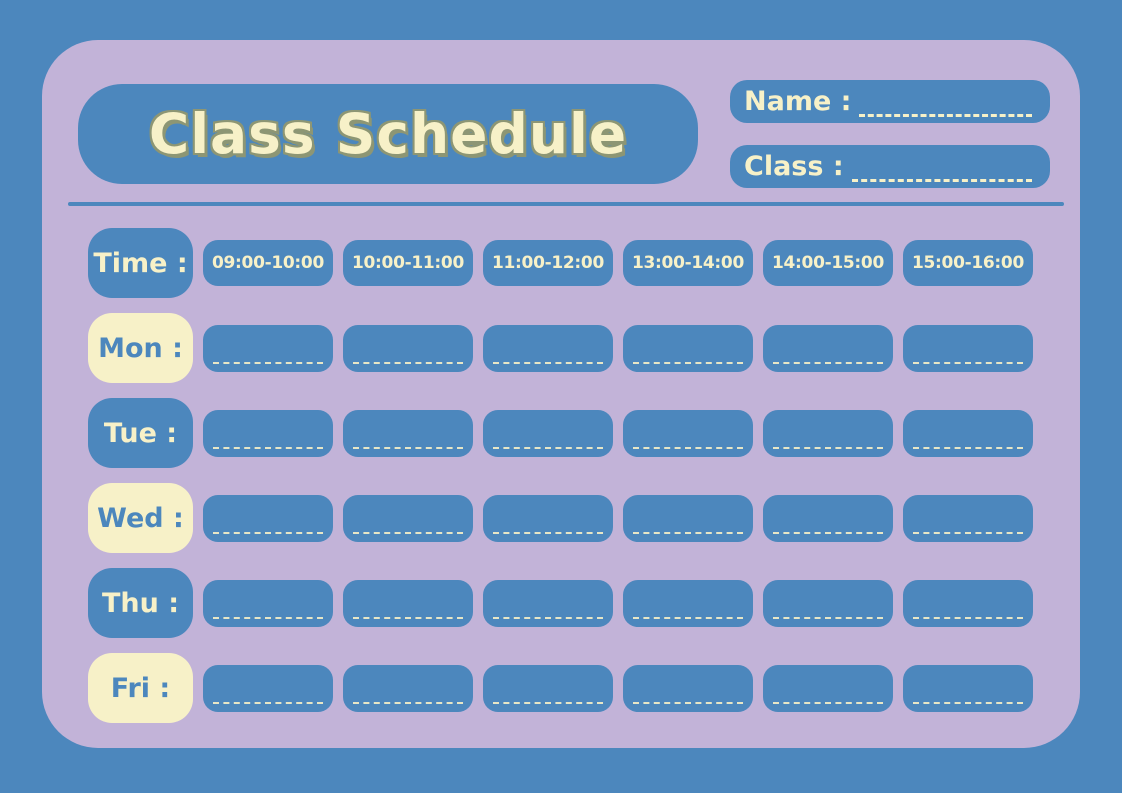 The image size is (1122, 793). I want to click on time-slot-text: 11:00-12:00, so click(548, 263).